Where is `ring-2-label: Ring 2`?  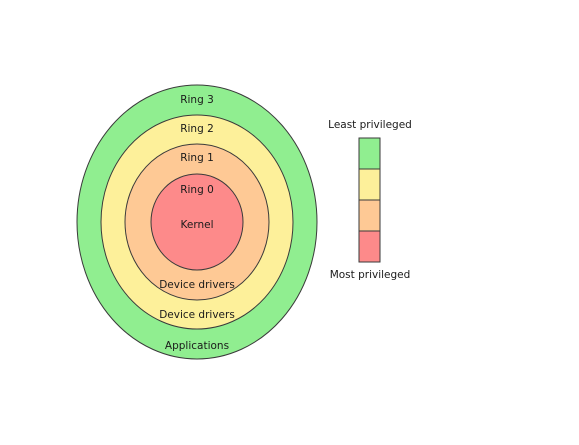 ring-2-label: Ring 2 is located at coordinates (197, 129).